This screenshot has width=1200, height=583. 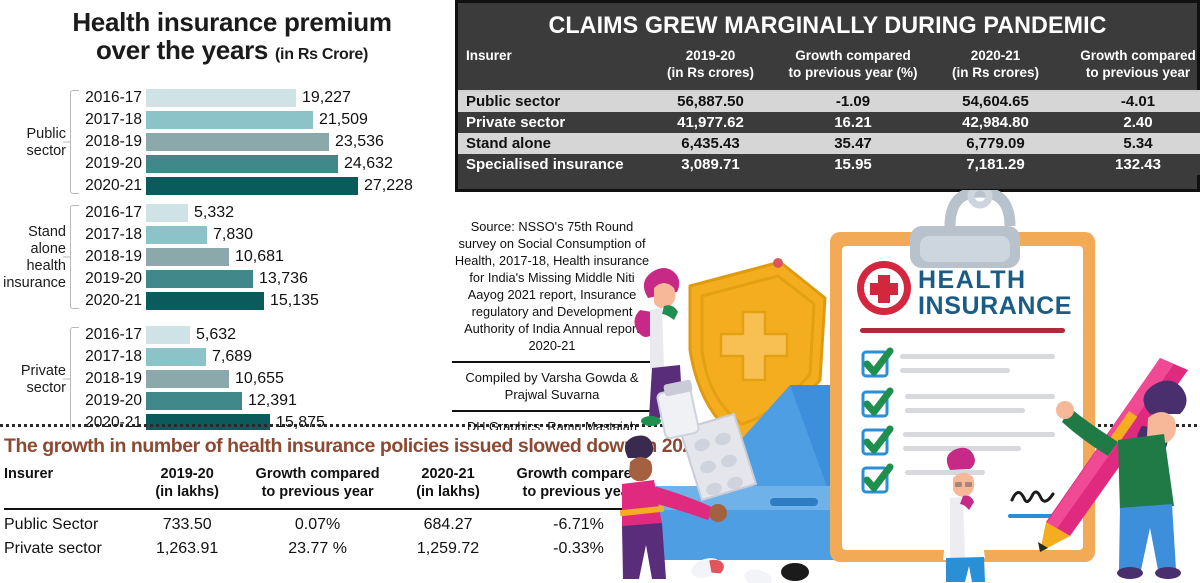 What do you see at coordinates (853, 143) in the screenshot?
I see `claims-cell-growth-2019: 35.47` at bounding box center [853, 143].